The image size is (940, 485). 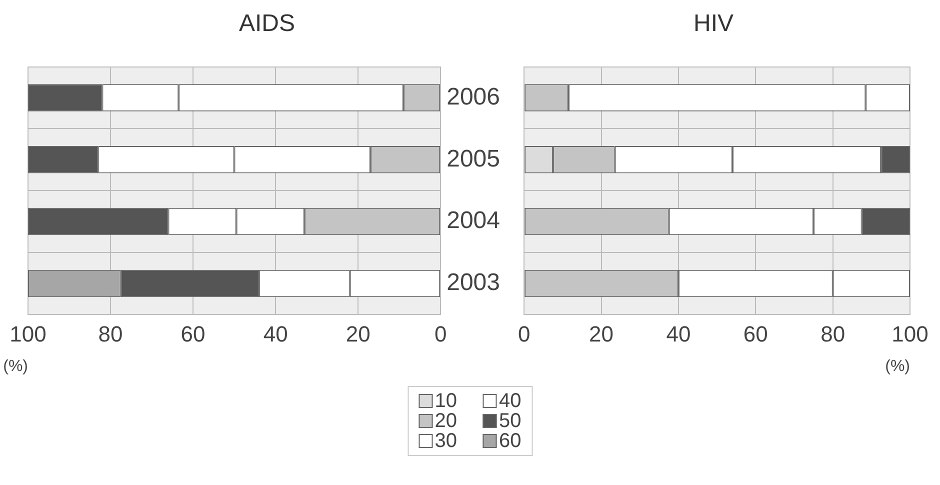 What do you see at coordinates (473, 282) in the screenshot?
I see `y-tick-label: 2003` at bounding box center [473, 282].